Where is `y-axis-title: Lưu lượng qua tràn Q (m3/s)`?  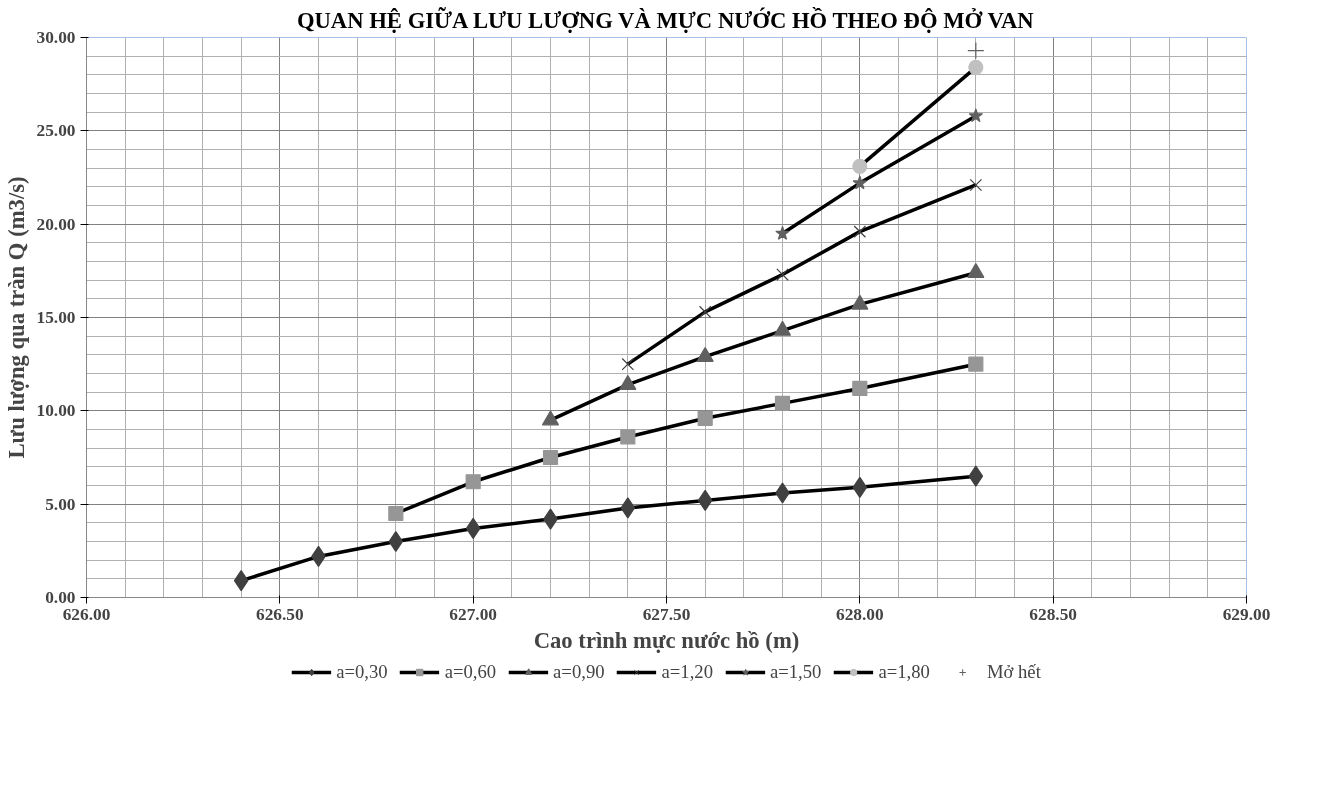
y-axis-title: Lưu lượng qua tràn Q (m3/s) is located at coordinates (16, 317).